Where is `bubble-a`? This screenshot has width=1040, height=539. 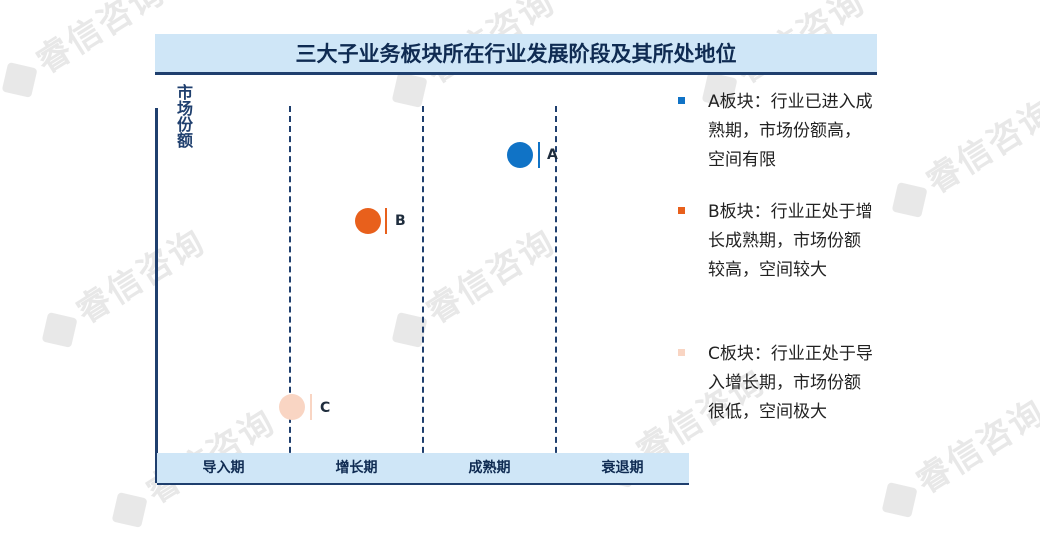
bubble-a is located at coordinates (520, 155).